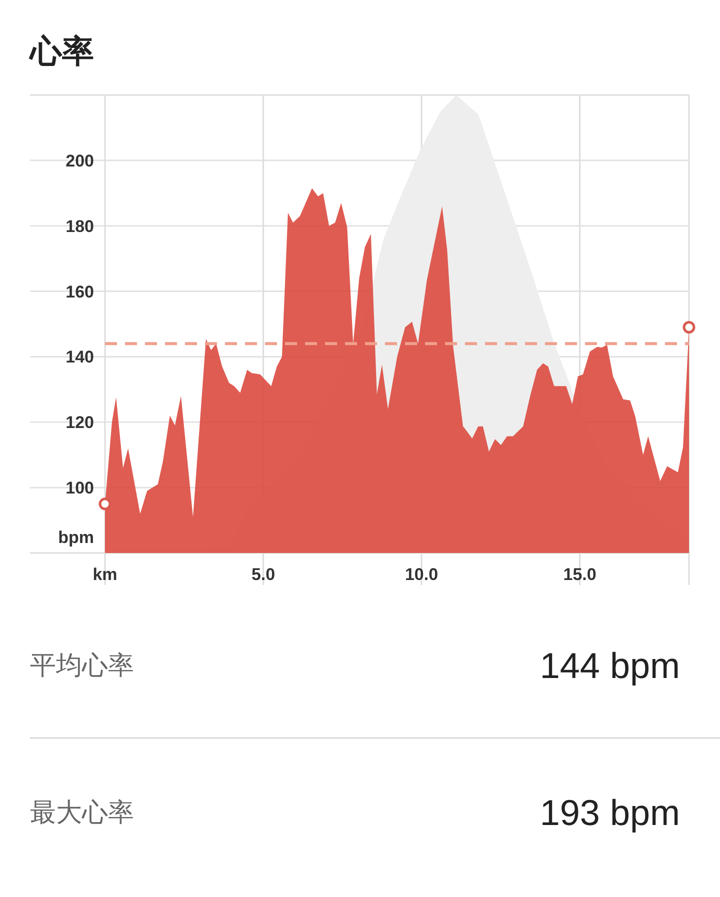 The height and width of the screenshot is (897, 720). What do you see at coordinates (80, 160) in the screenshot?
I see `y-tick-label: 200` at bounding box center [80, 160].